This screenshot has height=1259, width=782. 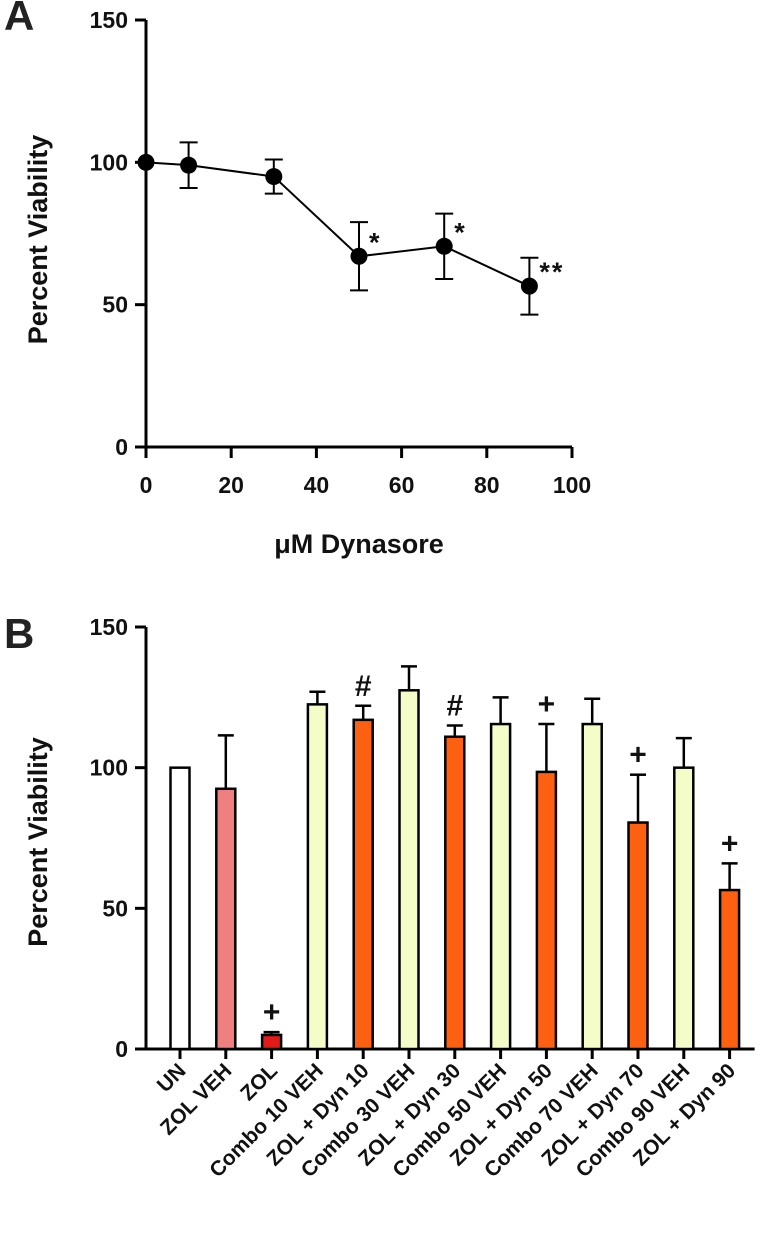 I want to click on x-category-label: UN, so click(x=172, y=1078).